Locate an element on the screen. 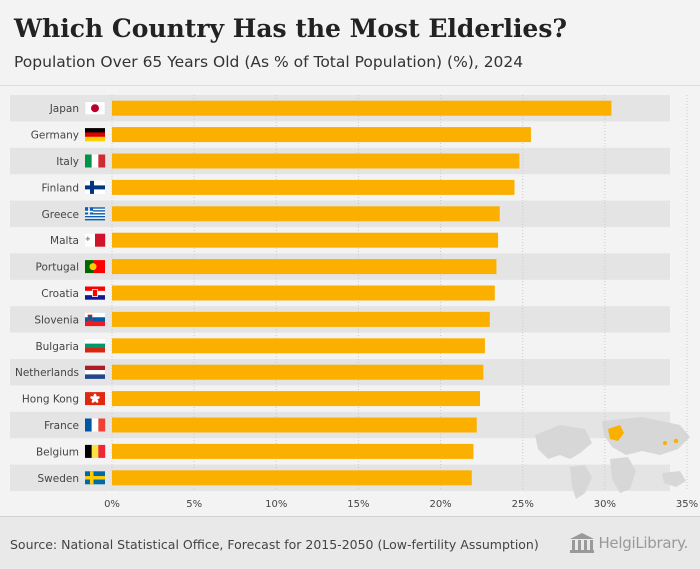 The image size is (700, 569). hong-kong-flag-icon is located at coordinates (95, 399).